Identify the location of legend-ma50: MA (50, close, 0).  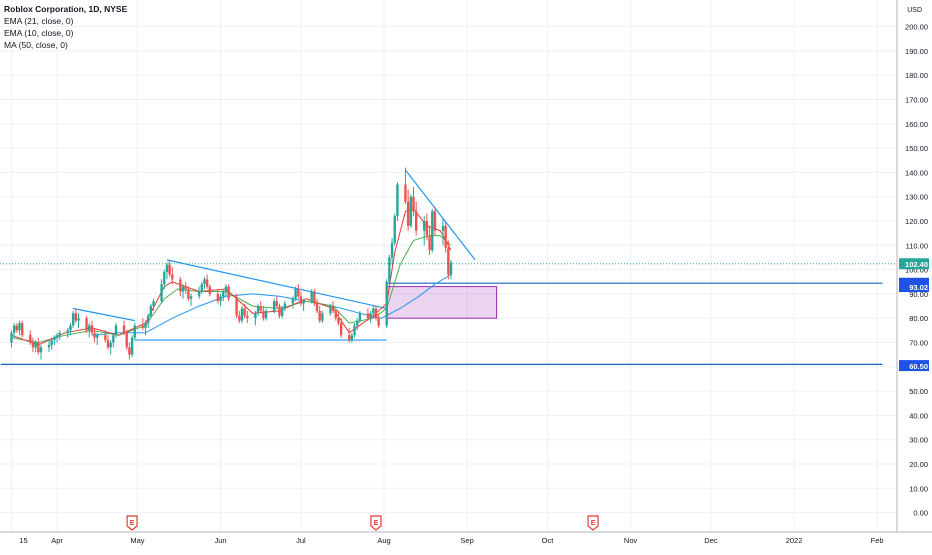
(36, 45).